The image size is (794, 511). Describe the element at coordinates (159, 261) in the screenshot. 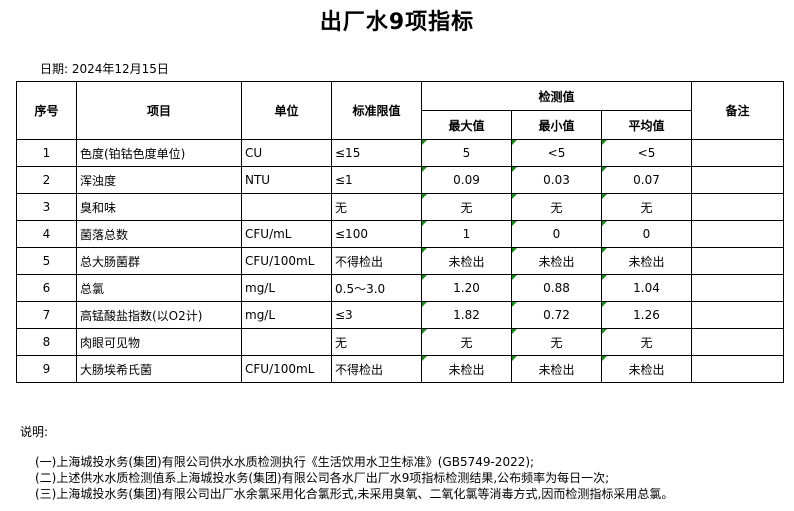

I see `cell-item: 总大肠菌群` at that location.